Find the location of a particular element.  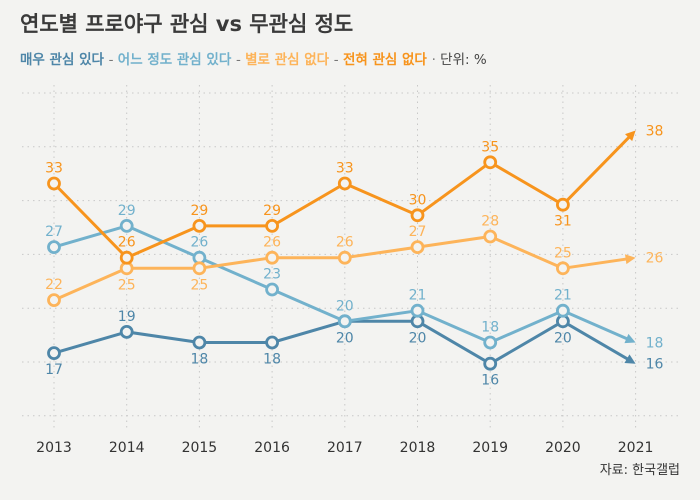

chart-title: 연도별 프로야구 관심 vs 무관심 정도 is located at coordinates (187, 24).